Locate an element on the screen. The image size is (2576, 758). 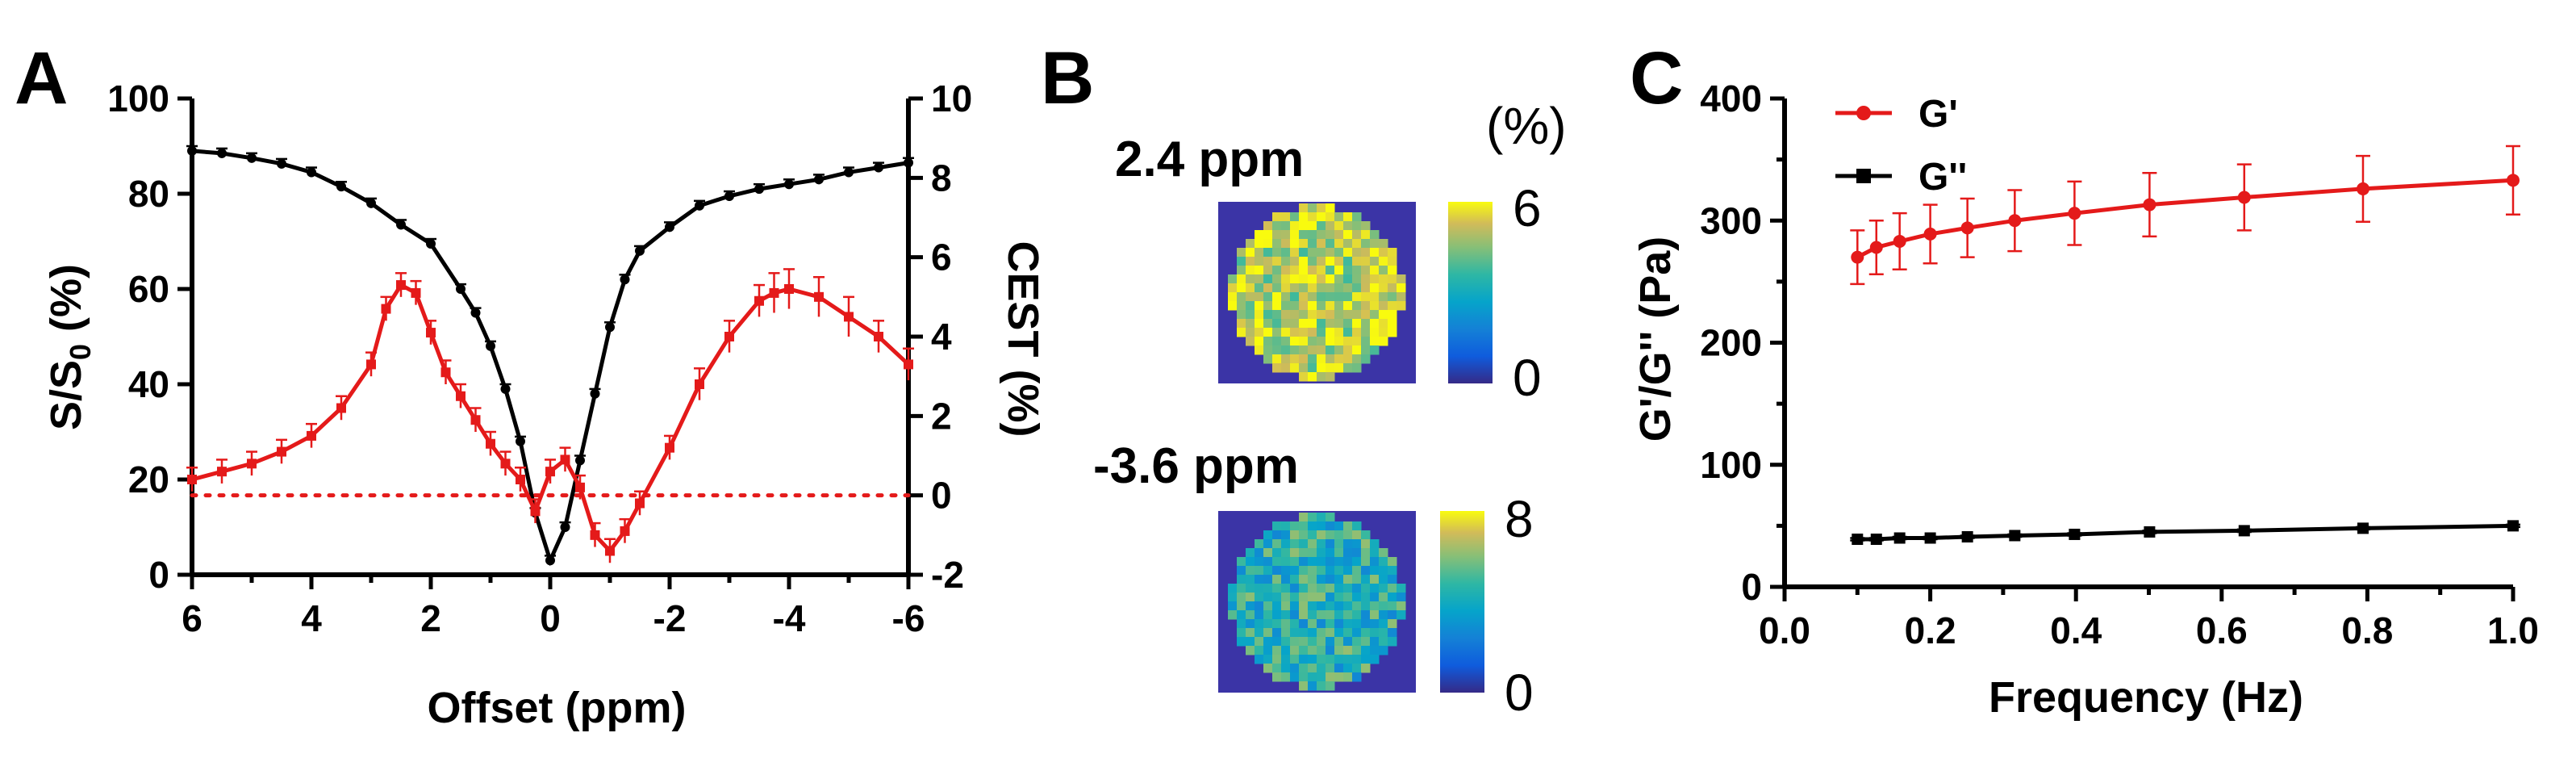
map-2-label: -3.6 ppm is located at coordinates (1196, 466).